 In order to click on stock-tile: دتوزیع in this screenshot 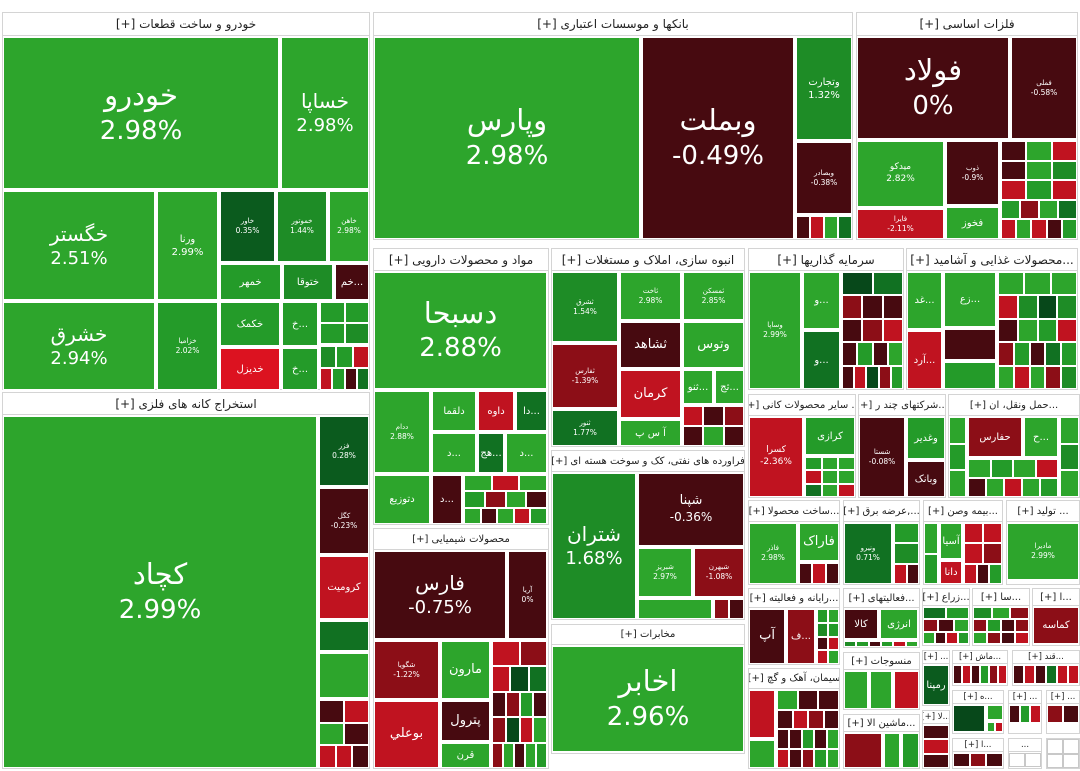, I will do `click(402, 499)`.